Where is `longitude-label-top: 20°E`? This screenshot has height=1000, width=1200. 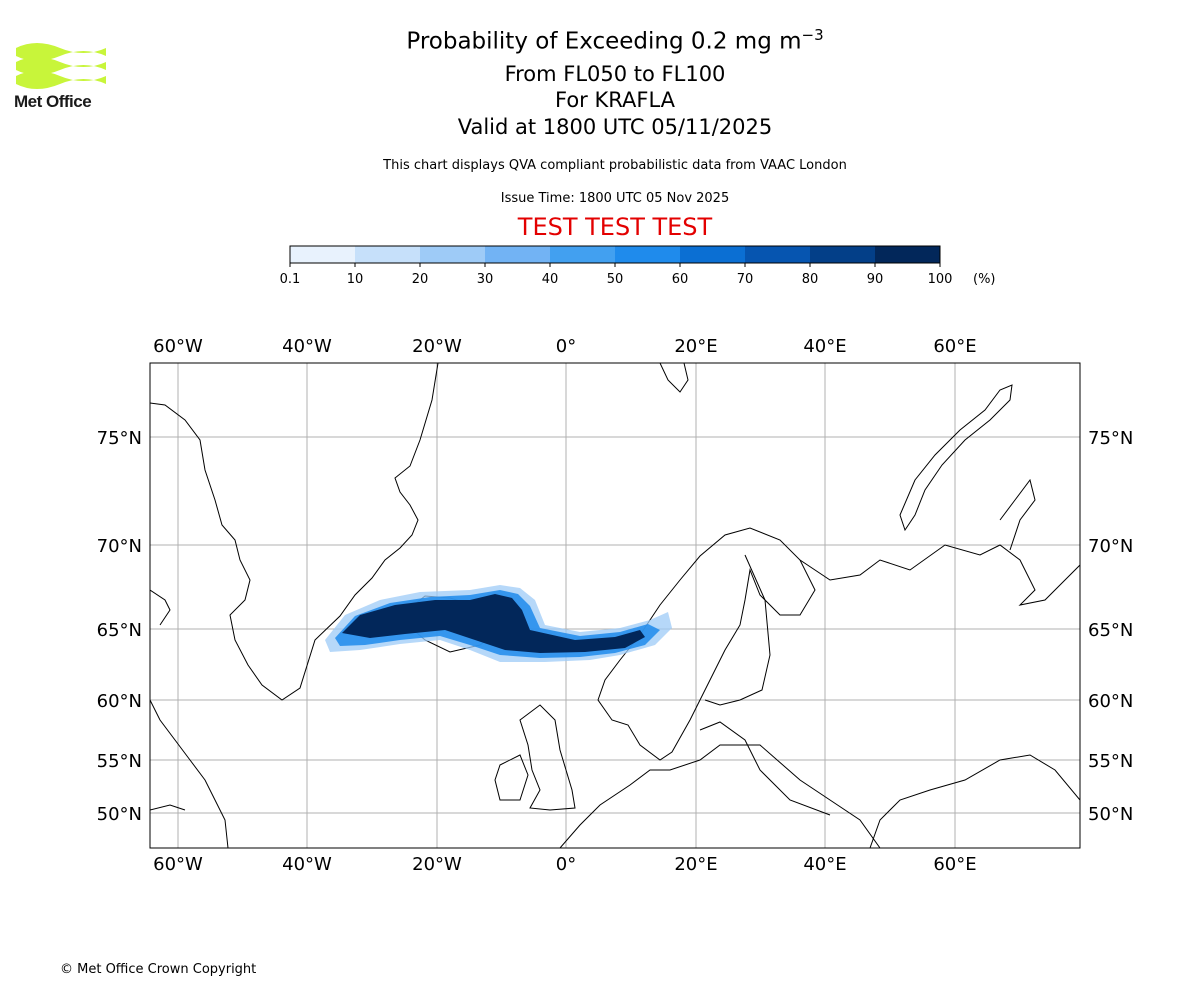
longitude-label-top: 20°E is located at coordinates (695, 346).